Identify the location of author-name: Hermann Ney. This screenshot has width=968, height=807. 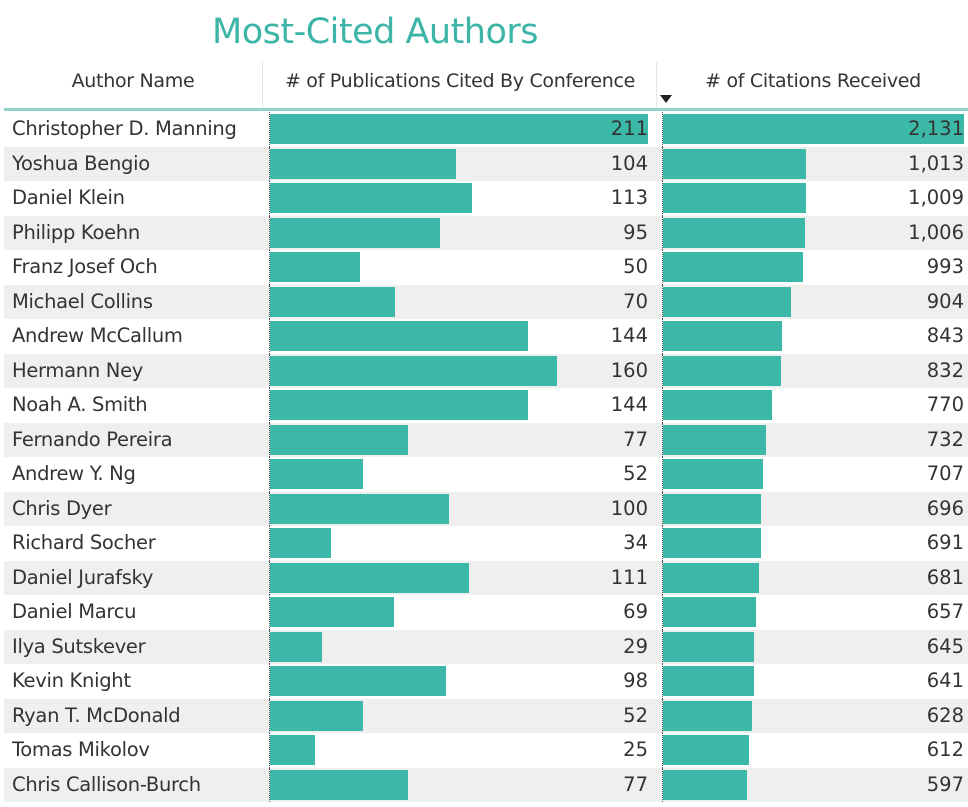
(78, 370).